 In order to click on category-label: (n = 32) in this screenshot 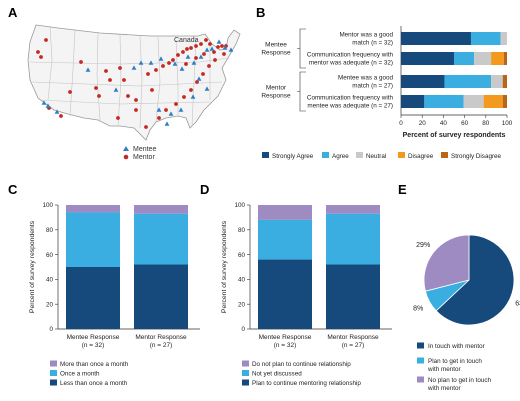, I will do `click(285, 345)`.